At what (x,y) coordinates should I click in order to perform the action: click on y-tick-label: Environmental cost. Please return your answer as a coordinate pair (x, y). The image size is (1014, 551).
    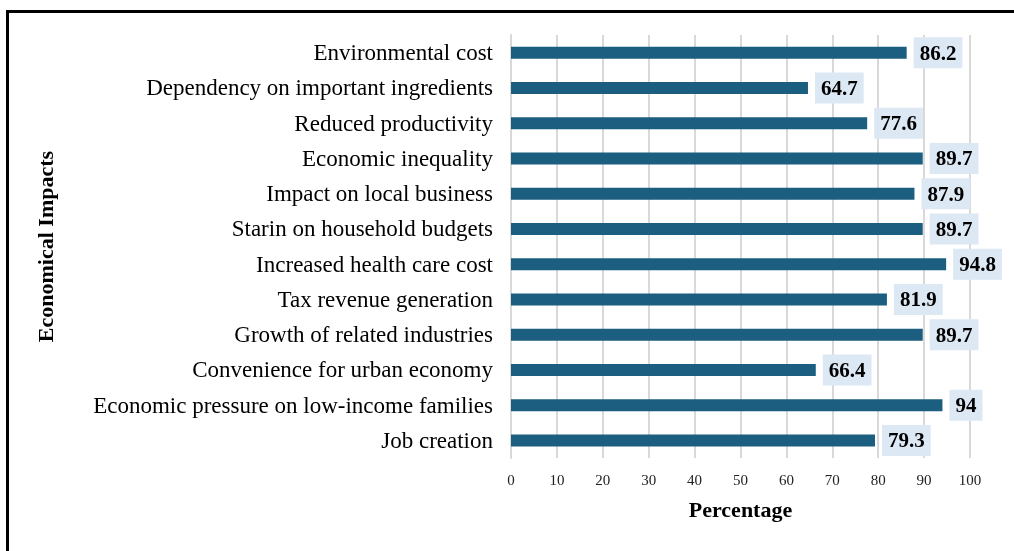
    Looking at the image, I should click on (403, 53).